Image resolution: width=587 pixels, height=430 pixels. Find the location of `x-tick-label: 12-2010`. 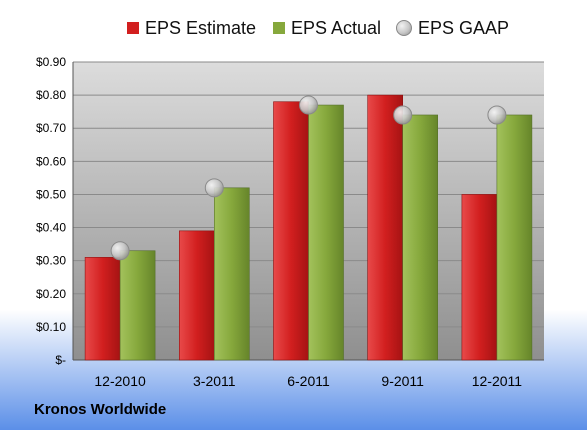

x-tick-label: 12-2010 is located at coordinates (120, 381).